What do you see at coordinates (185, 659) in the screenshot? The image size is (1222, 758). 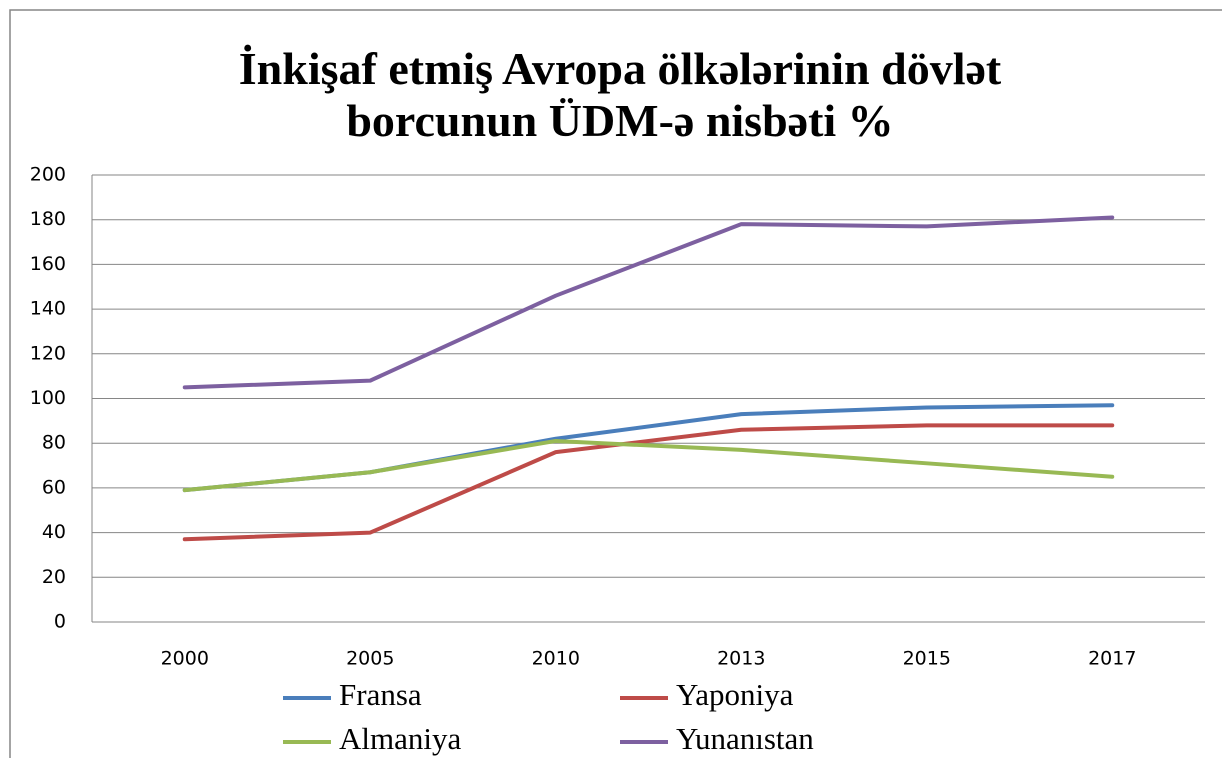 I see `x-tick-label: 2000` at bounding box center [185, 659].